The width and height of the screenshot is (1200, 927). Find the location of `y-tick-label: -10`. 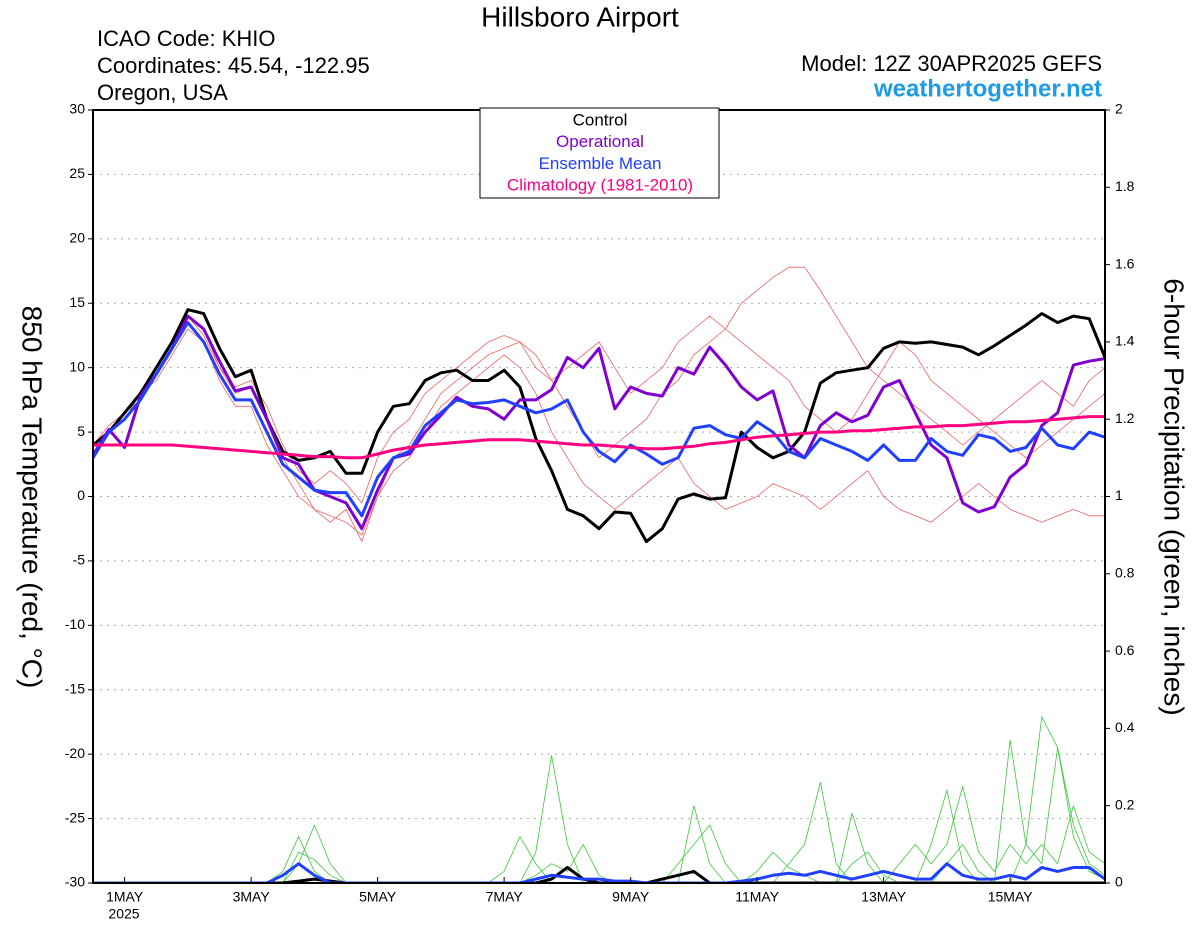

y-tick-label: -10 is located at coordinates (75, 624).